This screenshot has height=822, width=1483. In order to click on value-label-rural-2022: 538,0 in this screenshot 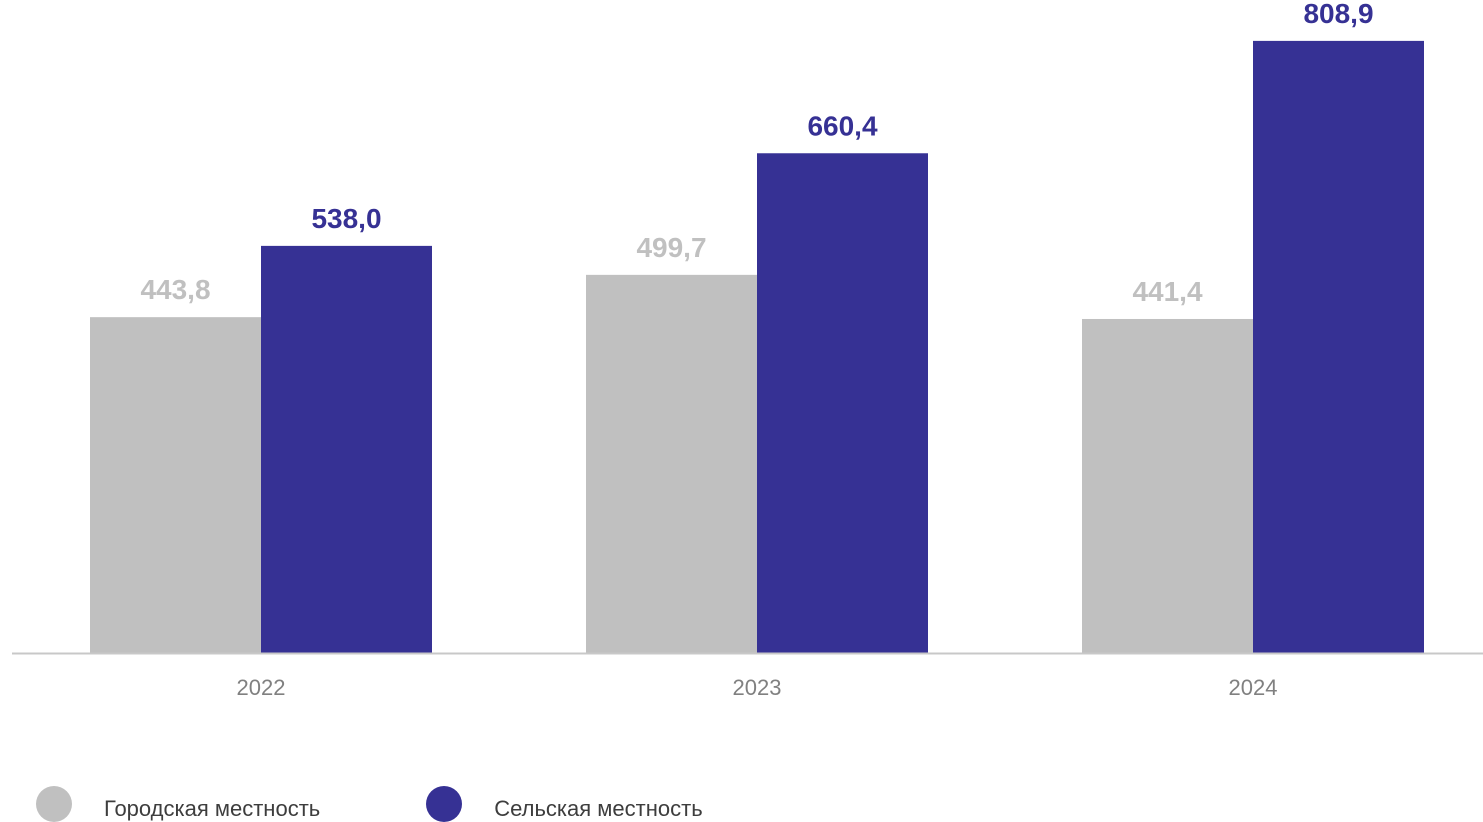, I will do `click(346, 218)`.